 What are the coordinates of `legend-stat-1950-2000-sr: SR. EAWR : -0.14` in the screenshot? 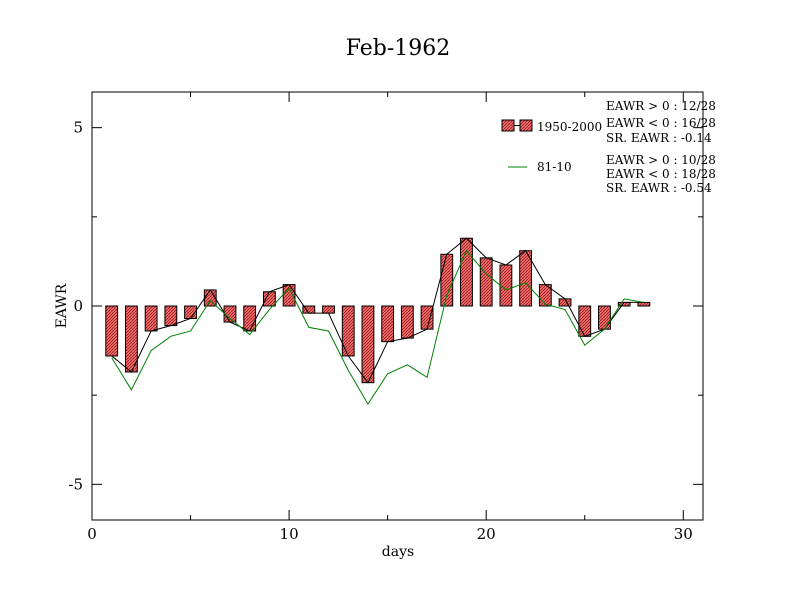 It's located at (659, 138).